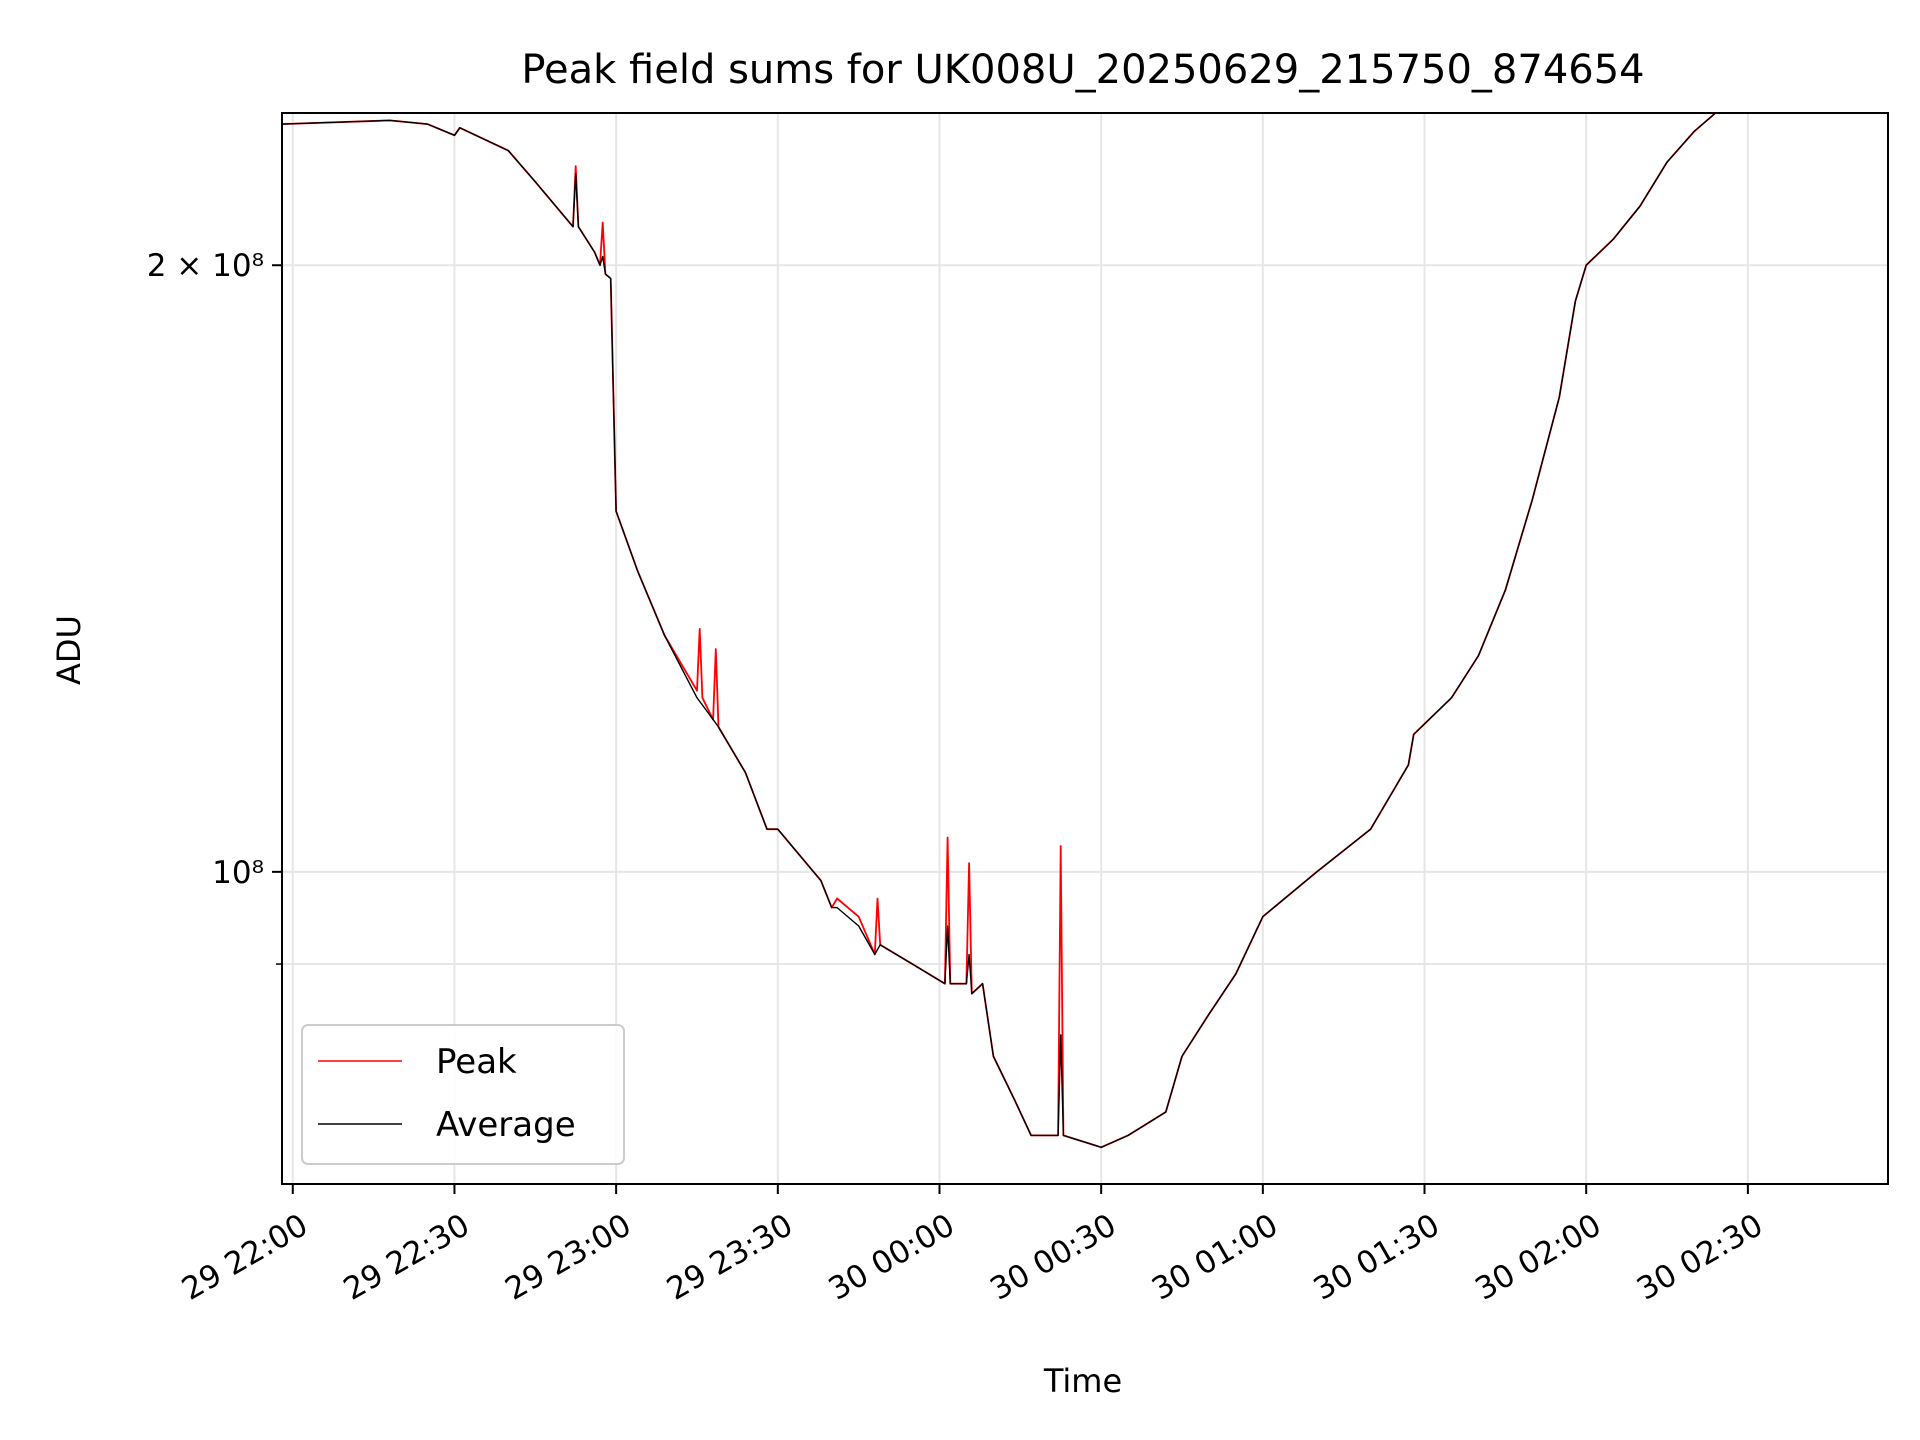 The image size is (1920, 1440). Describe the element at coordinates (238, 873) in the screenshot. I see `y-tick-label: 10⁸` at that location.